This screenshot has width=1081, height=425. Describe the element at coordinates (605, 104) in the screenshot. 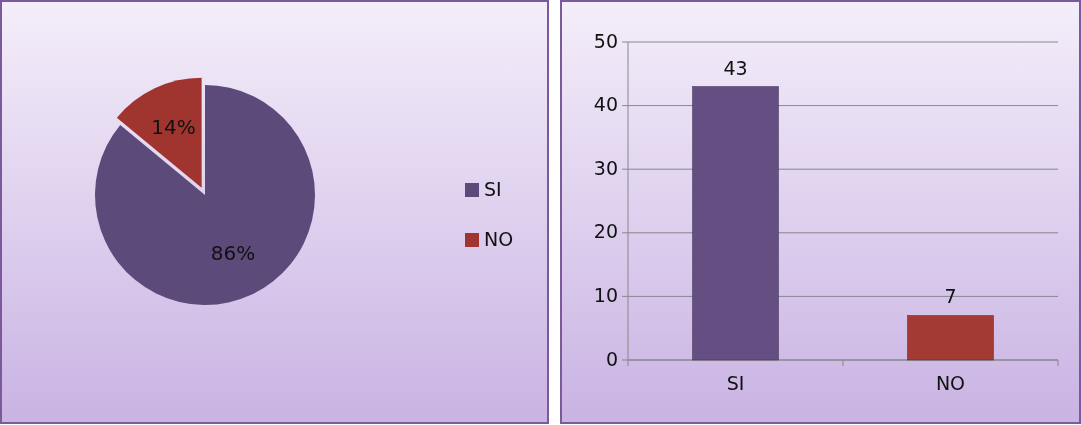

I see `y-tick-label: 40` at that location.